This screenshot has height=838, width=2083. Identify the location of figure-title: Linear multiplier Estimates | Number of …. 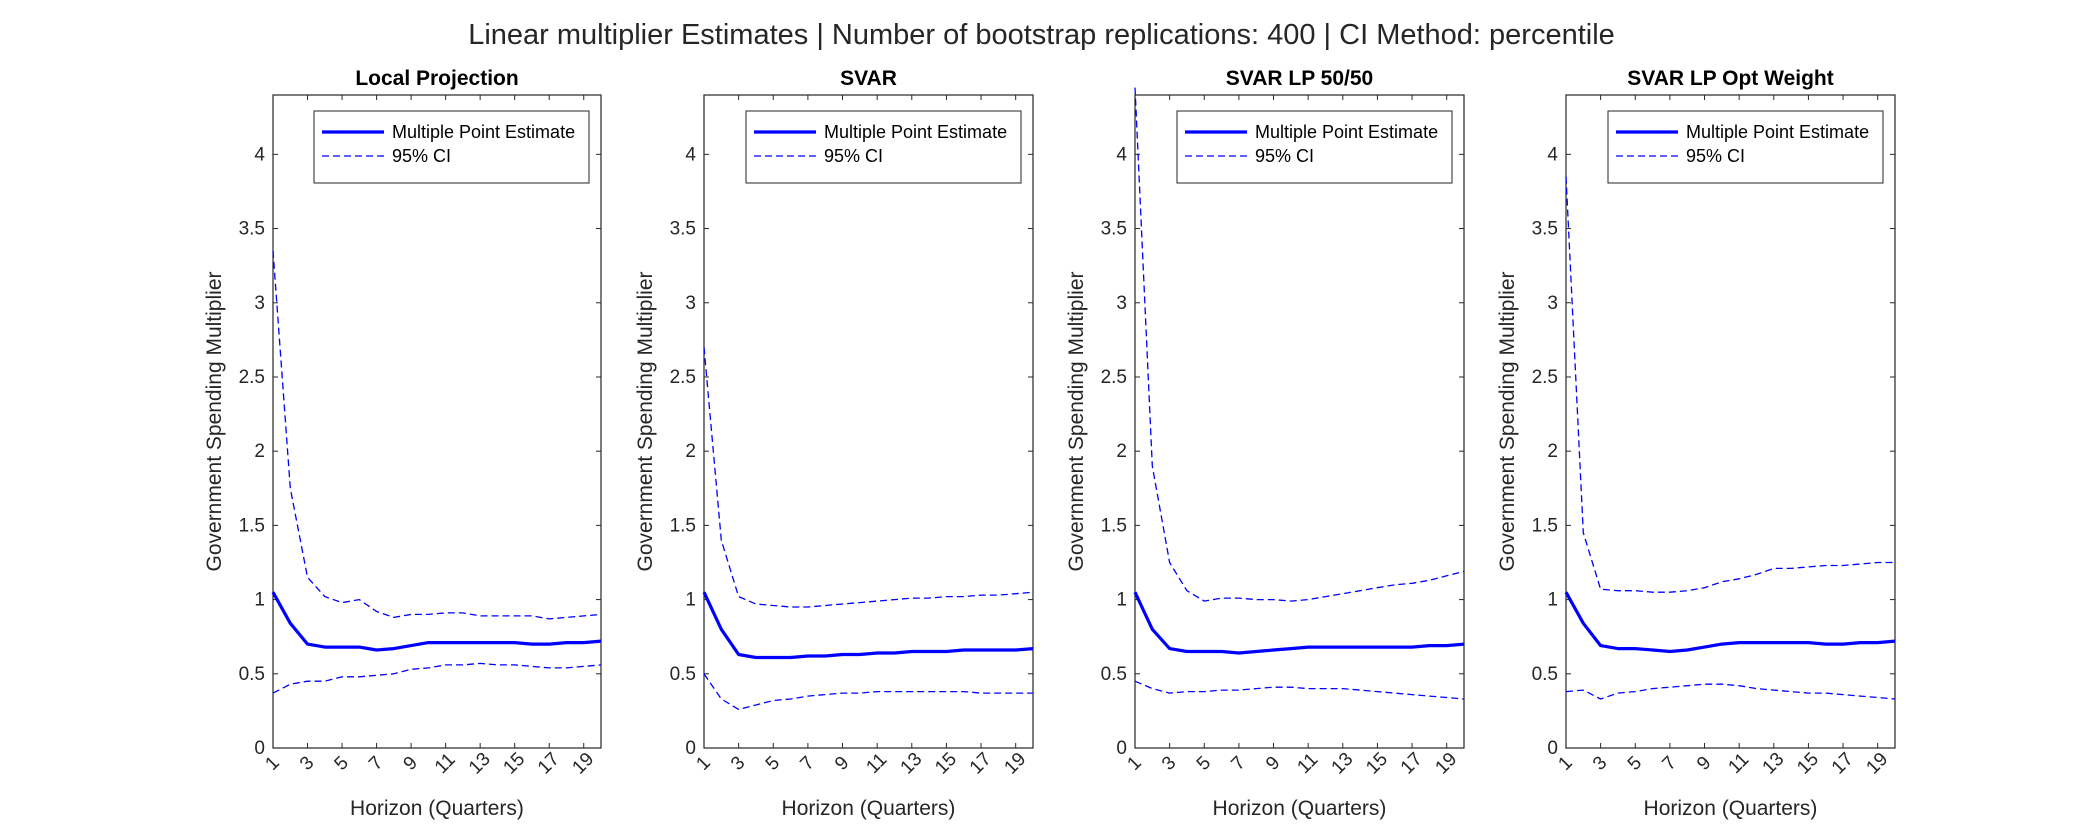
(1041, 35).